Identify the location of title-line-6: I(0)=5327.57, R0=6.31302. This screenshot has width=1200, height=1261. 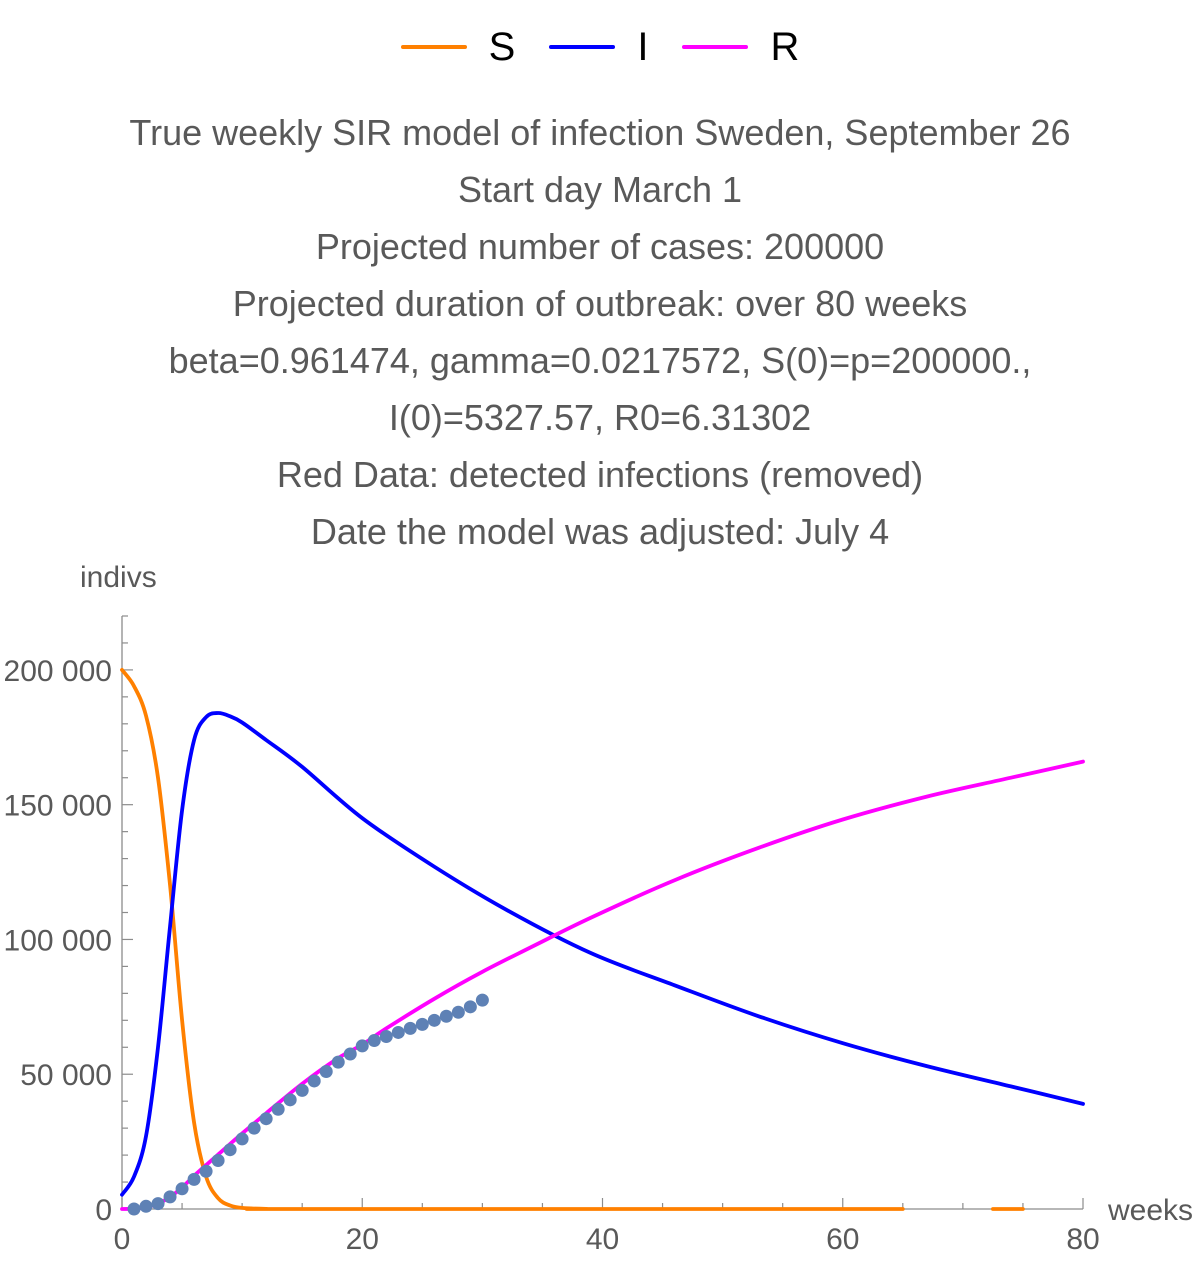
(600, 417).